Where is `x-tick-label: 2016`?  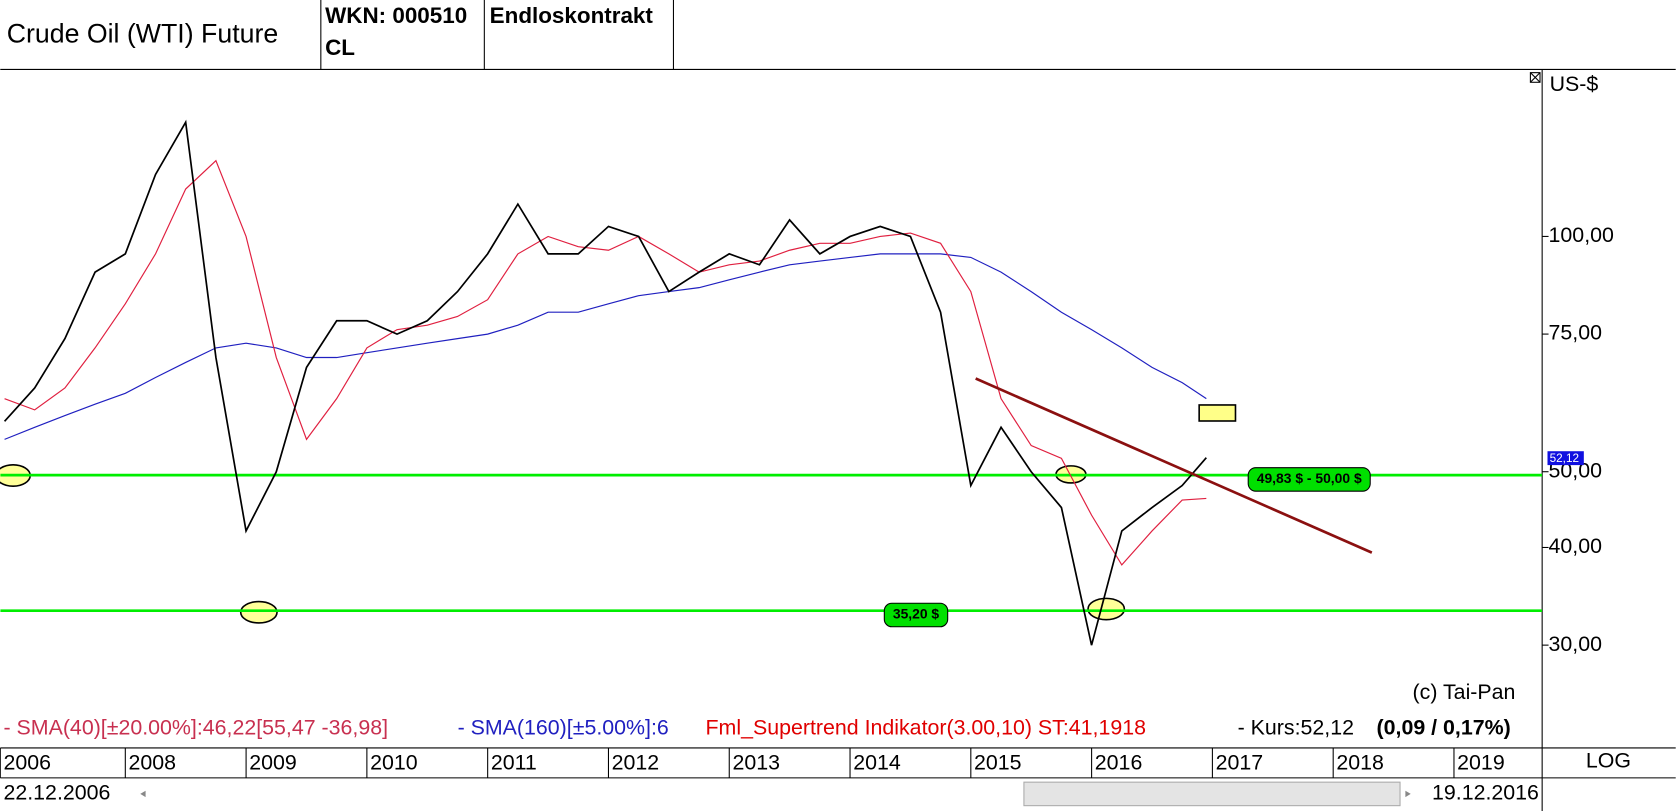
x-tick-label: 2016 is located at coordinates (1119, 763).